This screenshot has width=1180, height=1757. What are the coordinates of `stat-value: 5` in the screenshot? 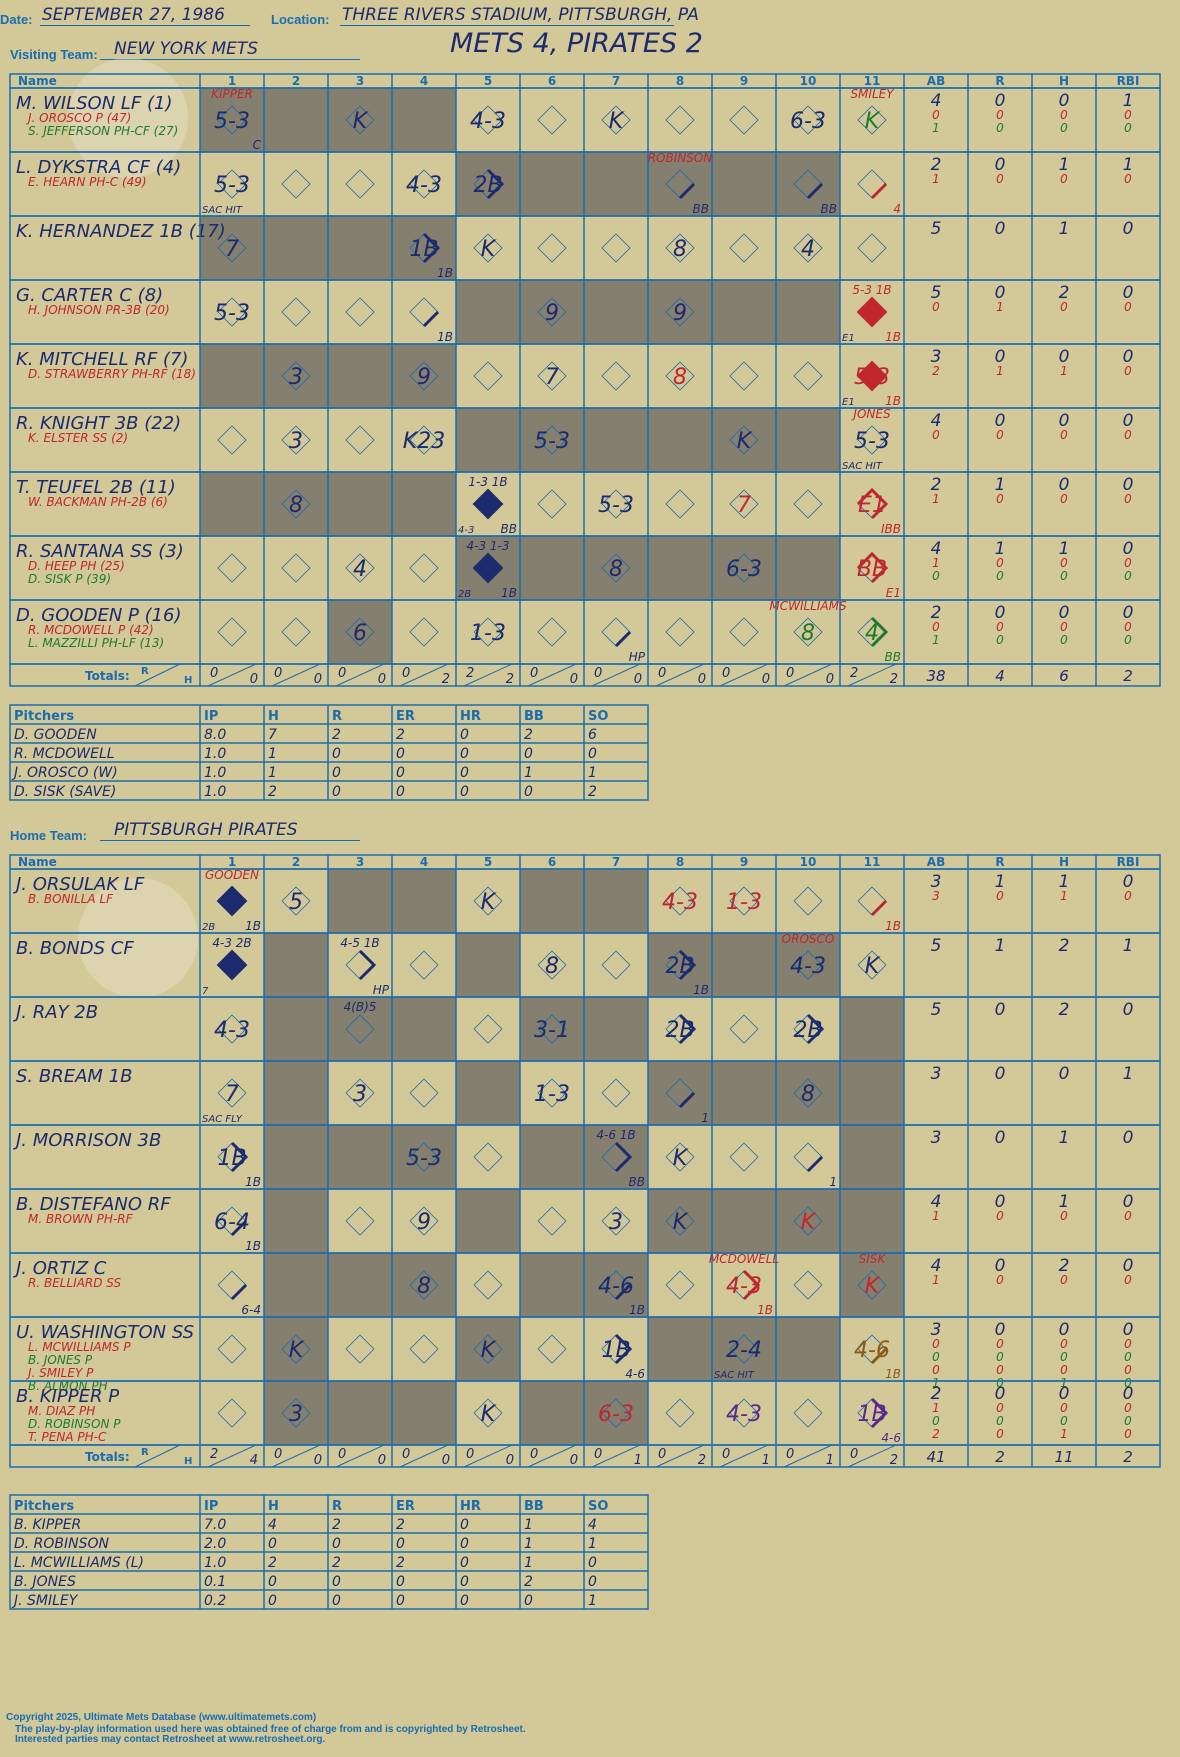 It's located at (936, 229).